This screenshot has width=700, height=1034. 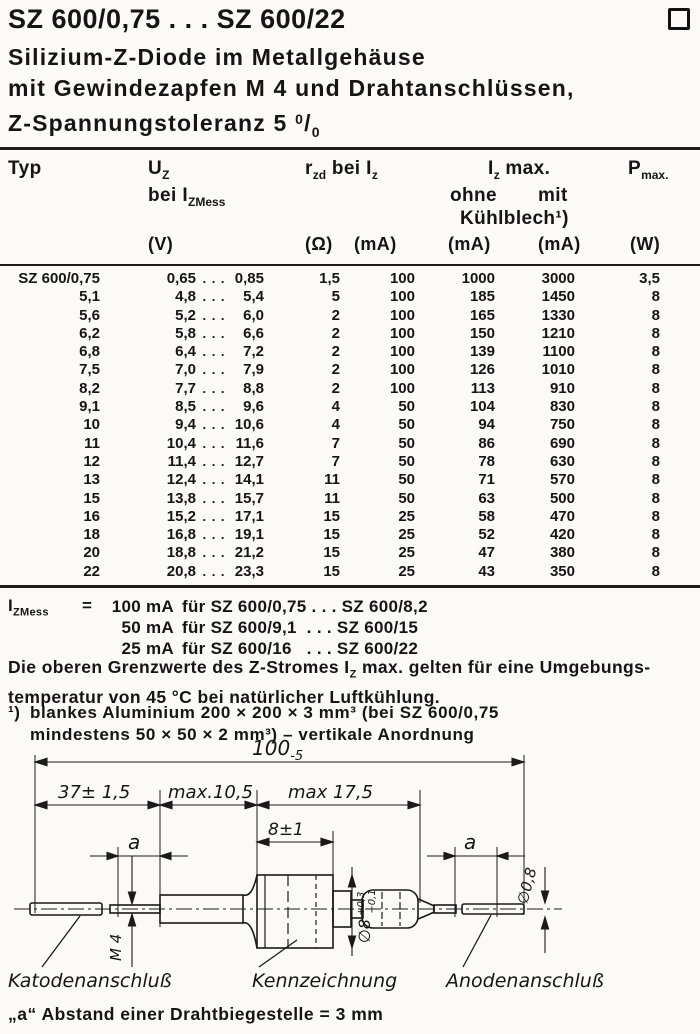 I want to click on cell-mit: 1010, so click(x=558, y=370).